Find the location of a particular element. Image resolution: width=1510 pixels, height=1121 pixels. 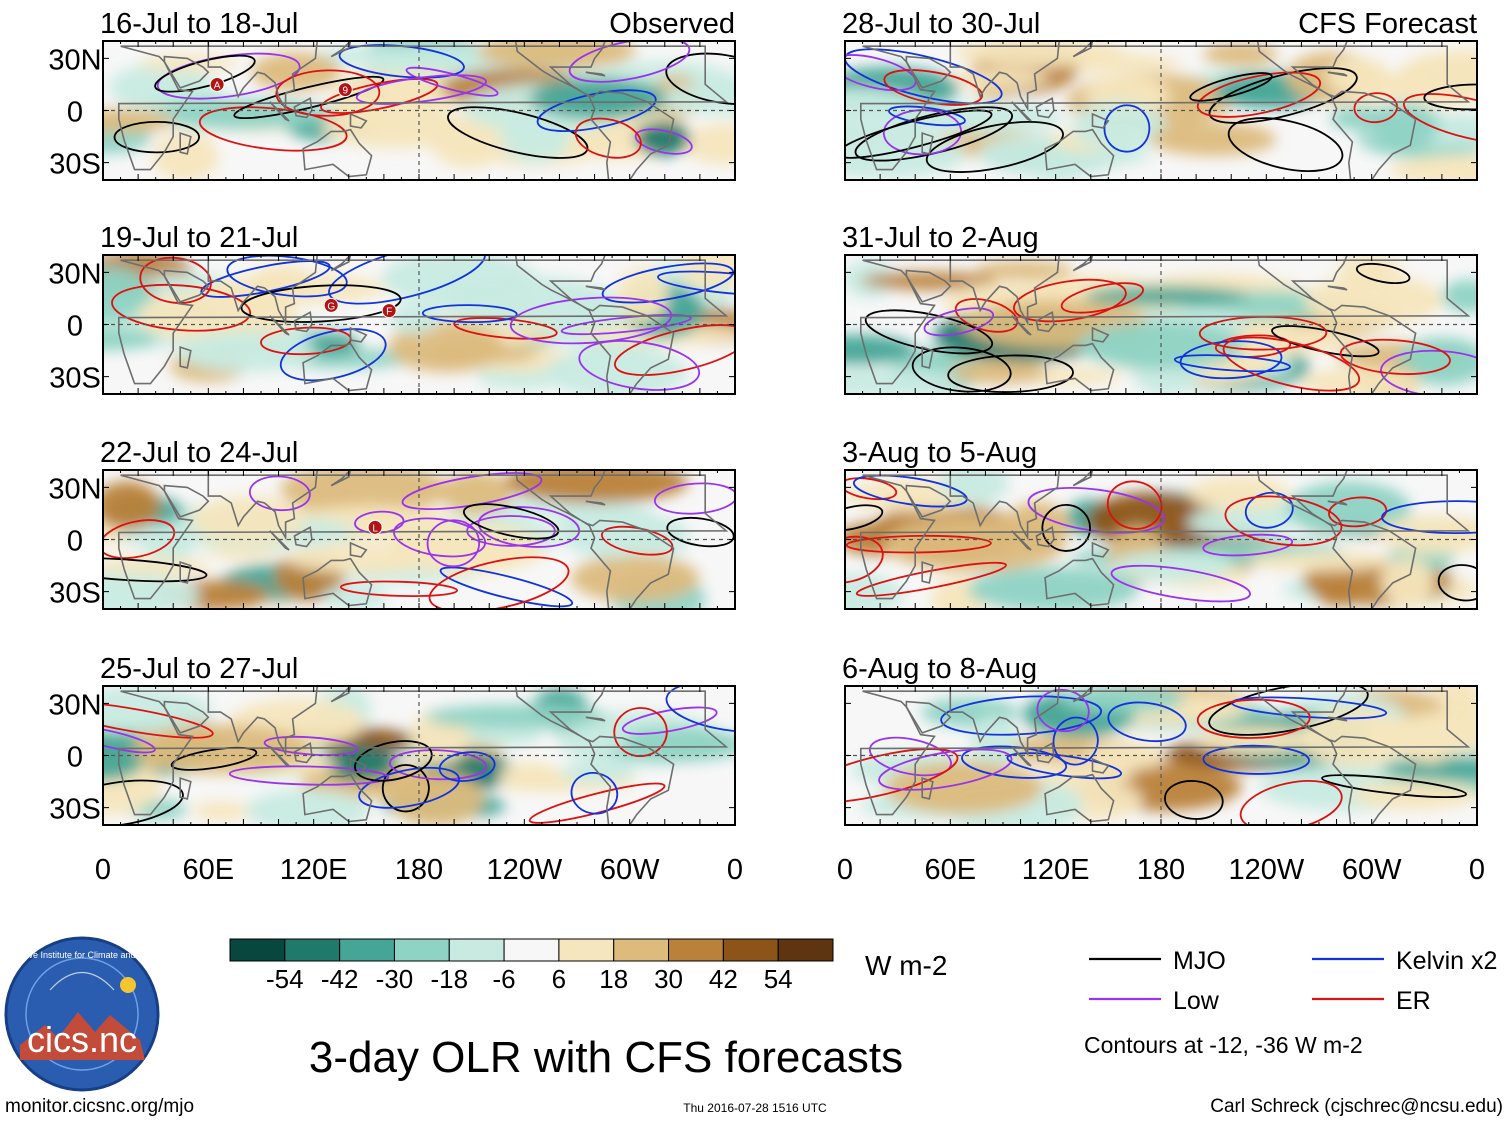

storm-marker: A is located at coordinates (217, 84).